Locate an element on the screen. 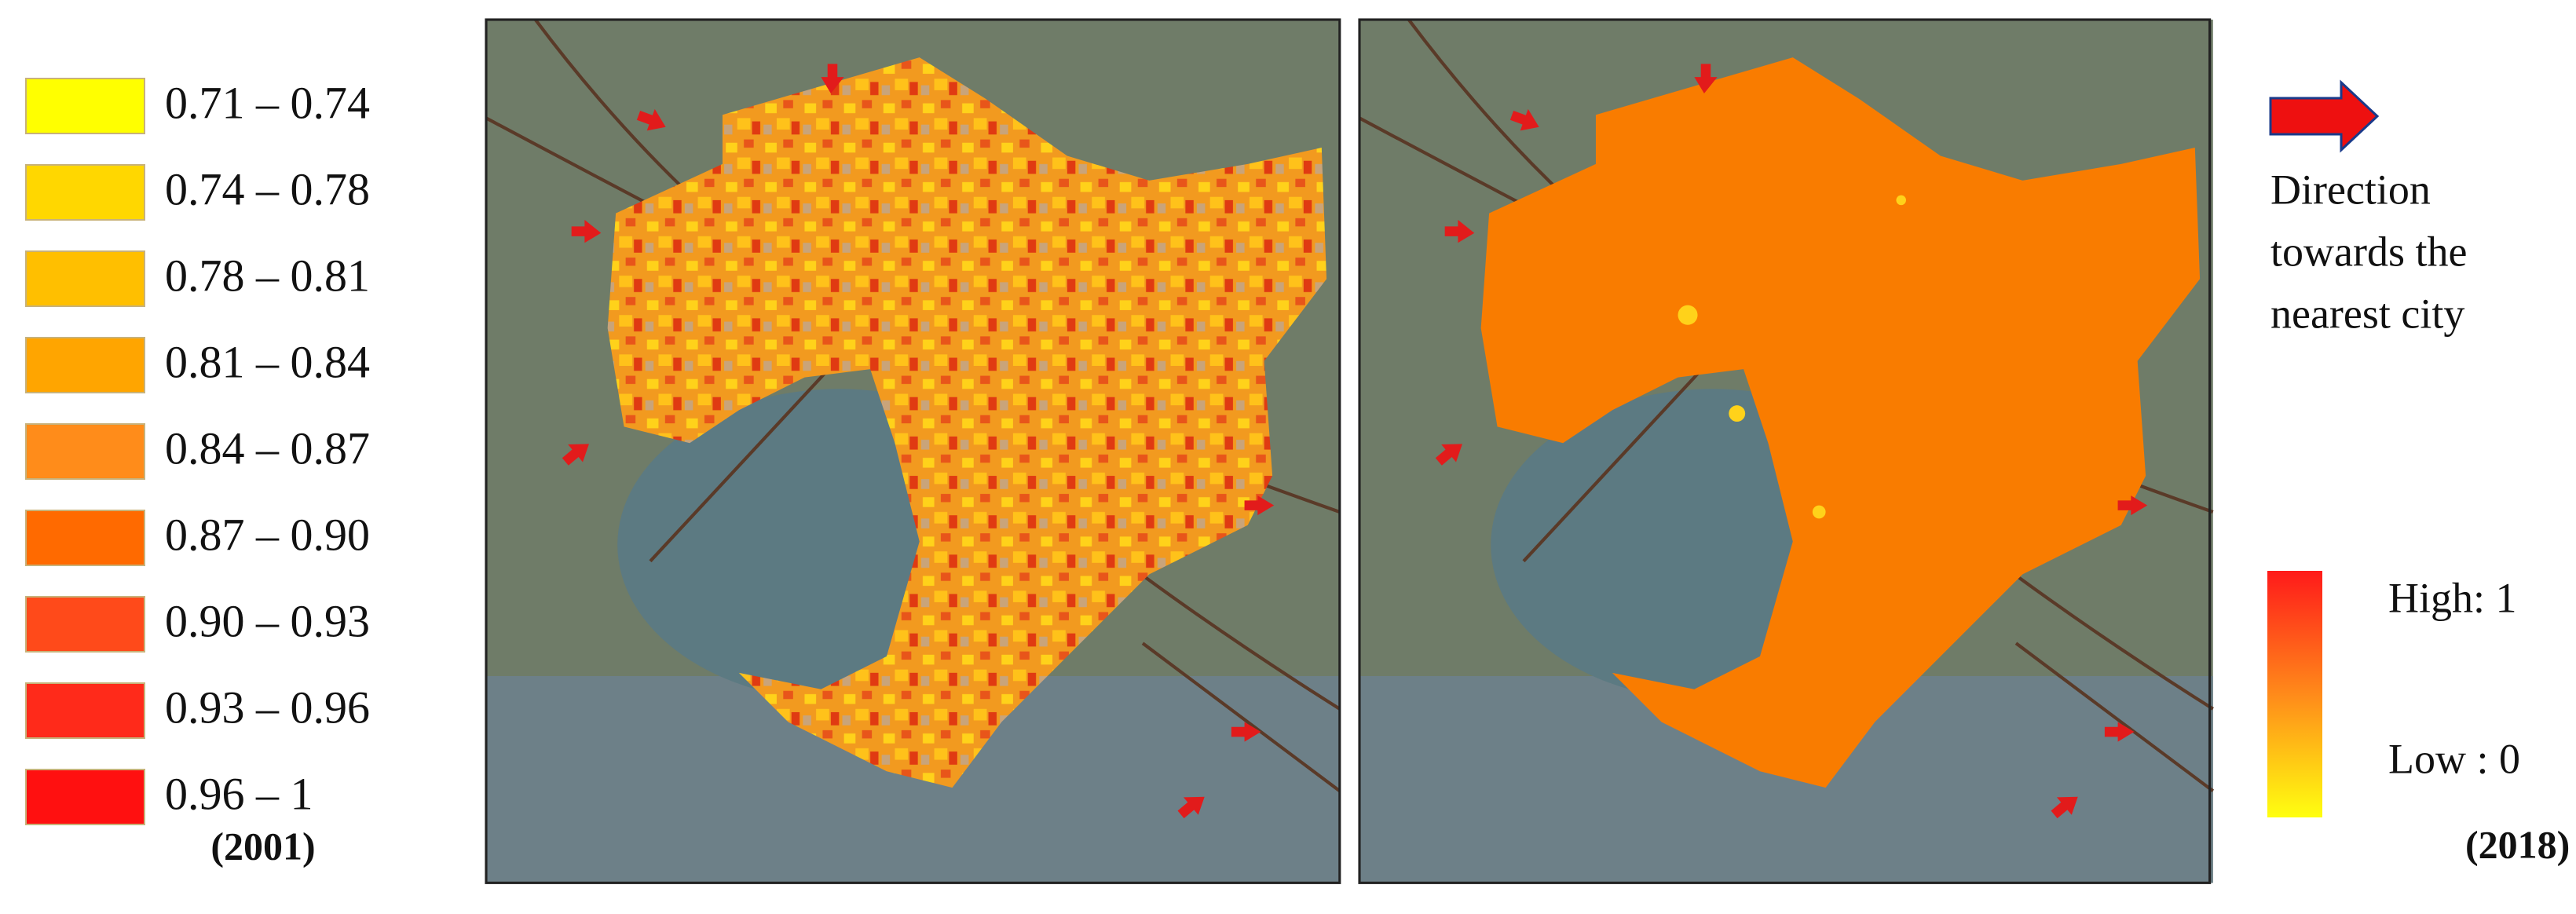 This screenshot has height=914, width=2576. direction-text: Direction is located at coordinates (2351, 189).